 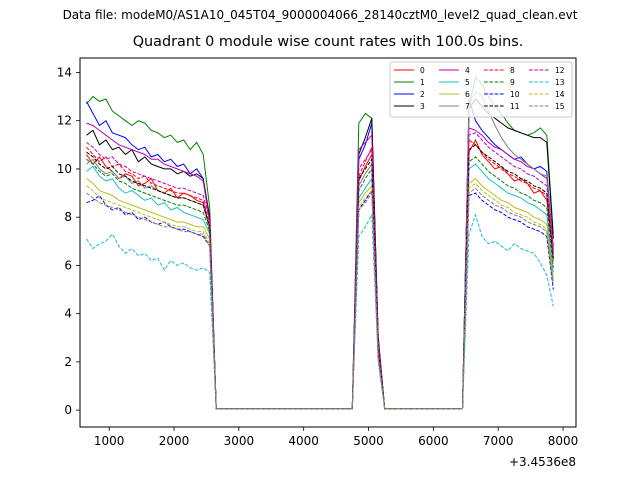 I want to click on legend-label-0: 0, so click(x=422, y=70).